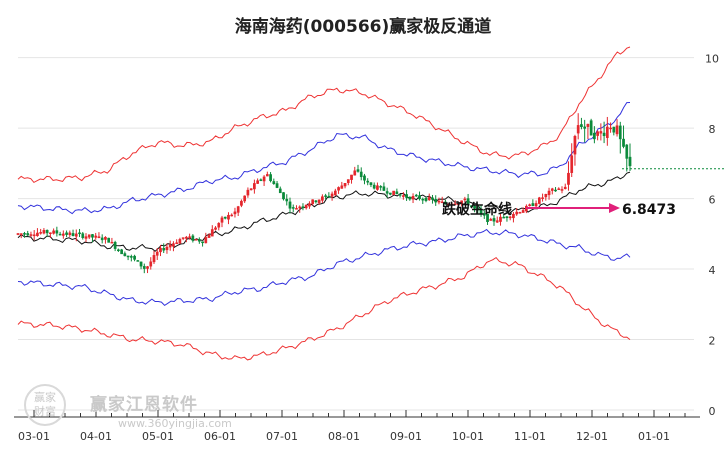 The image size is (726, 450). I want to click on y-tick-label: 2, so click(712, 341).